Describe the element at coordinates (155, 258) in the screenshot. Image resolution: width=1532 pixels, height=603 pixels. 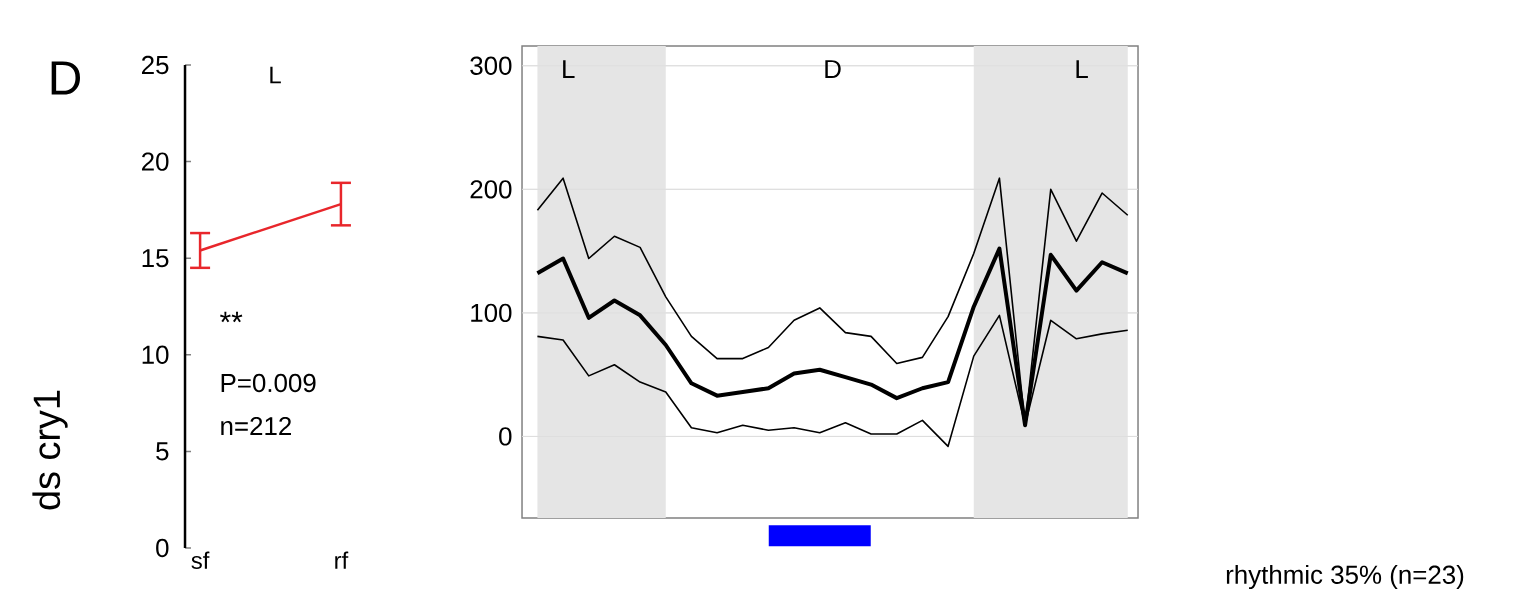
I see `y-tick-label: 15` at that location.